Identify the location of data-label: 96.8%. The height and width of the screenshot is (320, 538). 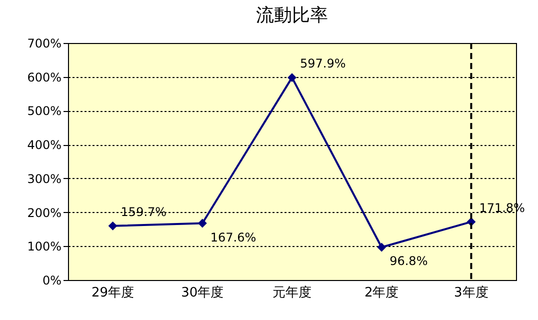
(409, 261).